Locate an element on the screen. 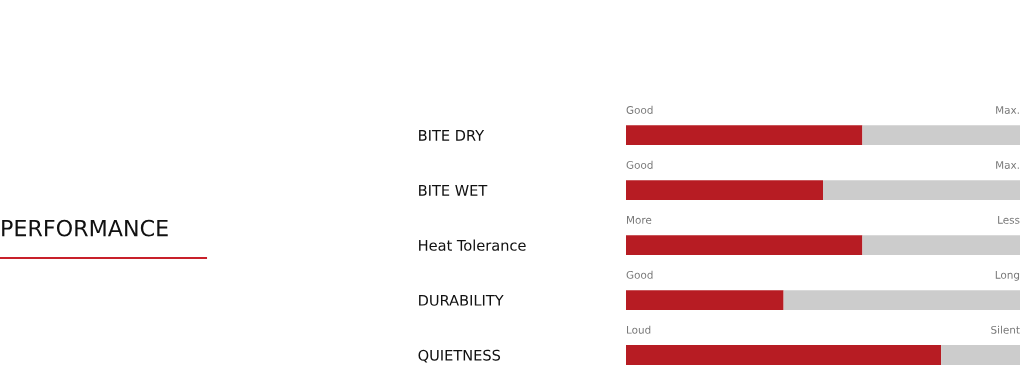 This screenshot has height=369, width=1024. annotation: Loud is located at coordinates (639, 329).